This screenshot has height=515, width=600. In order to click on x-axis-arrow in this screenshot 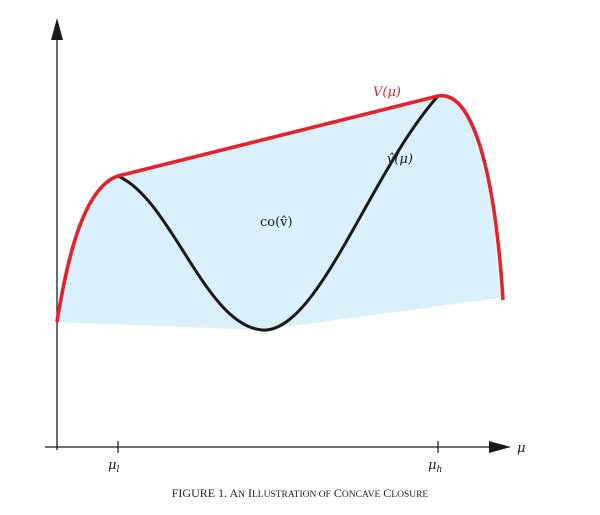, I will do `click(500, 447)`.